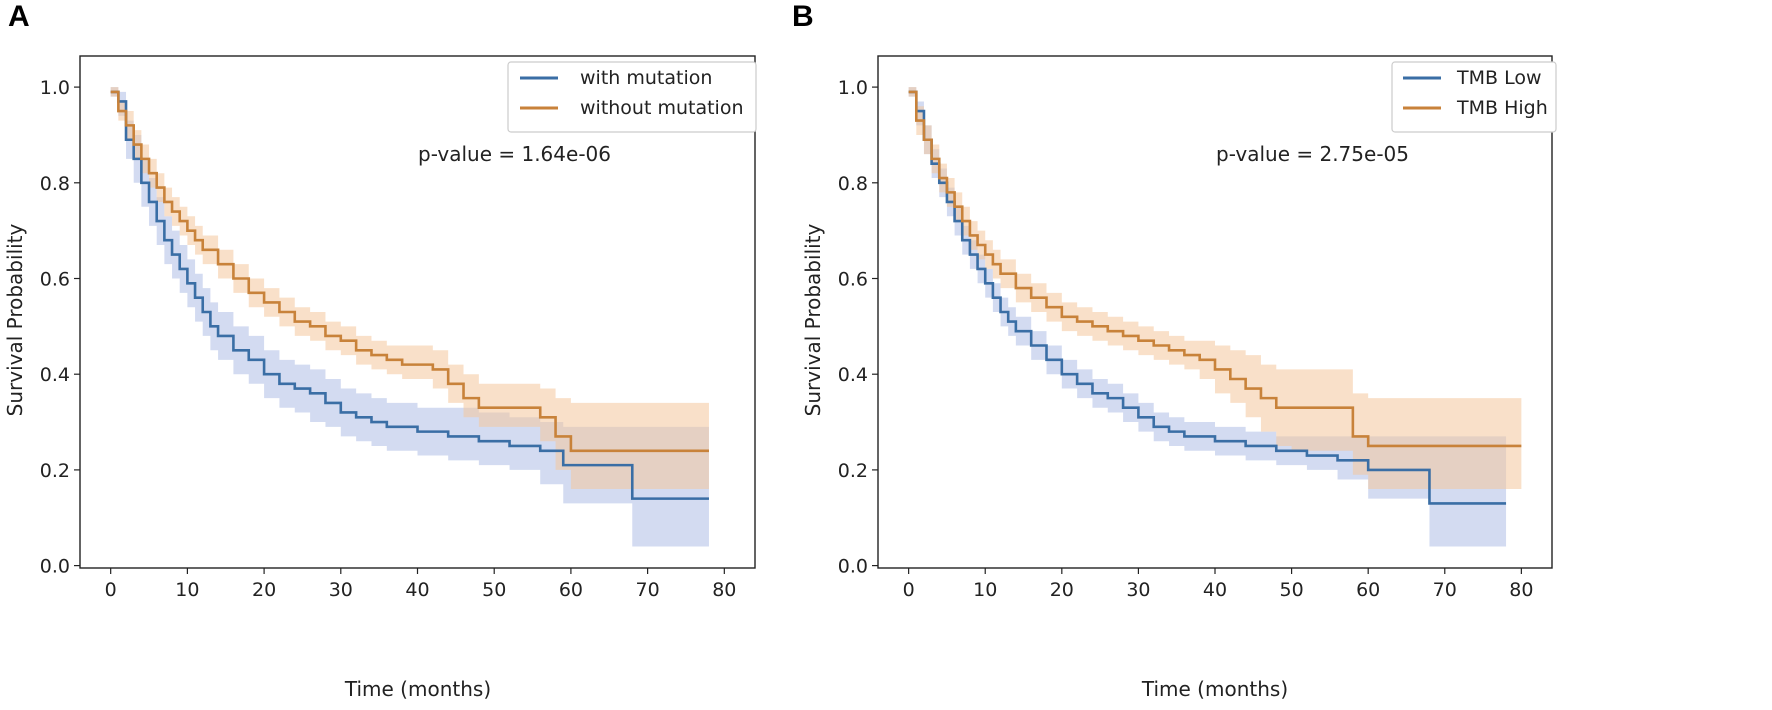 Image resolution: width=1772 pixels, height=710 pixels. Describe the element at coordinates (15, 319) in the screenshot. I see `panel-a-ylabel: Survival Probability` at that location.